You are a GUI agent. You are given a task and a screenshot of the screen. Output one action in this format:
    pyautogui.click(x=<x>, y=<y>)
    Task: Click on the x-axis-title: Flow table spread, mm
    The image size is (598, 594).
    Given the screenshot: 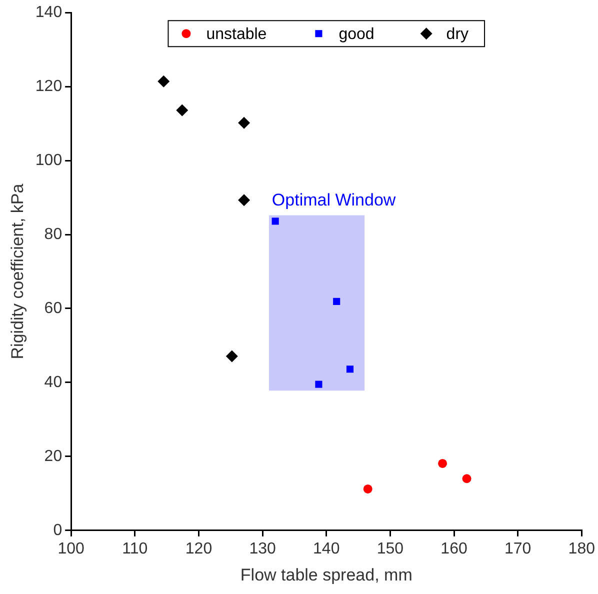 What is the action you would take?
    pyautogui.click(x=326, y=574)
    